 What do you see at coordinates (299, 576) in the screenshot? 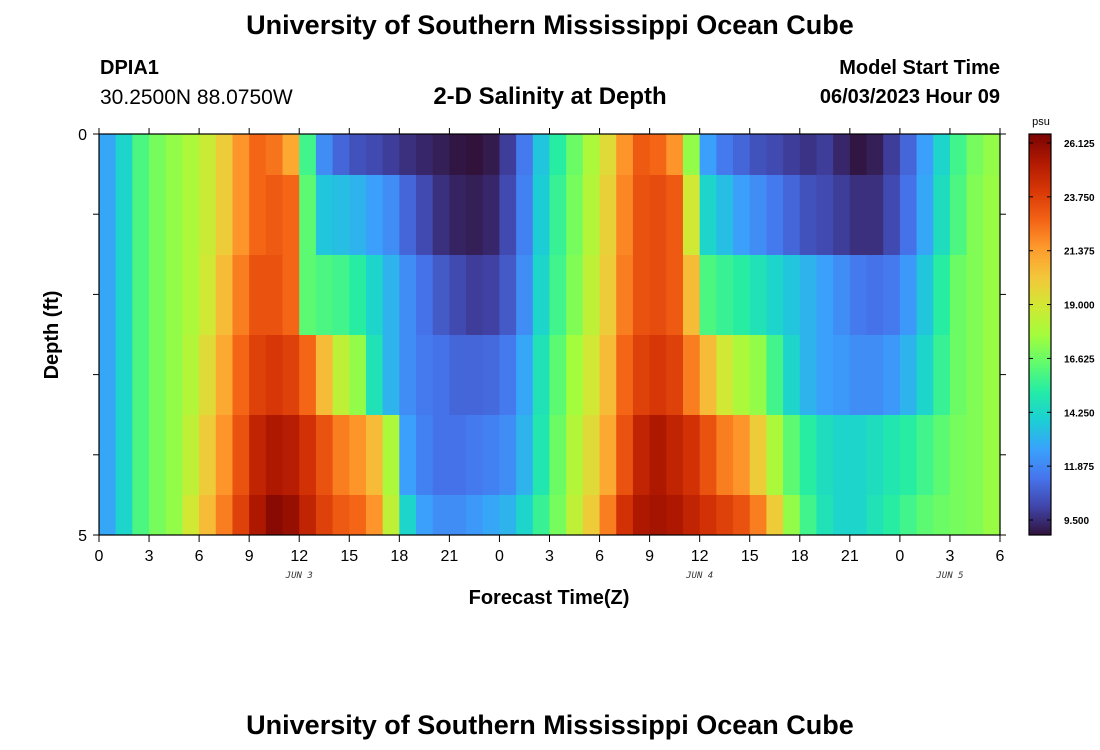
I see `date-label: JUN 3` at bounding box center [299, 576].